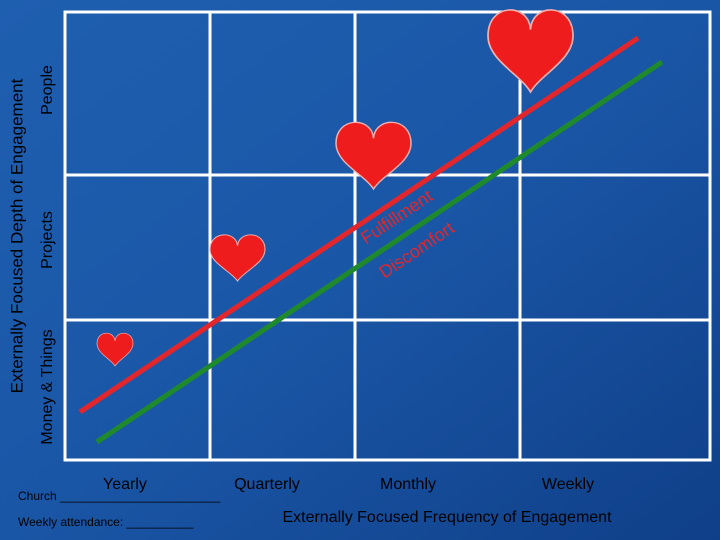 This screenshot has width=720, height=540. What do you see at coordinates (408, 484) in the screenshot?
I see `x-level-label: Monthly` at bounding box center [408, 484].